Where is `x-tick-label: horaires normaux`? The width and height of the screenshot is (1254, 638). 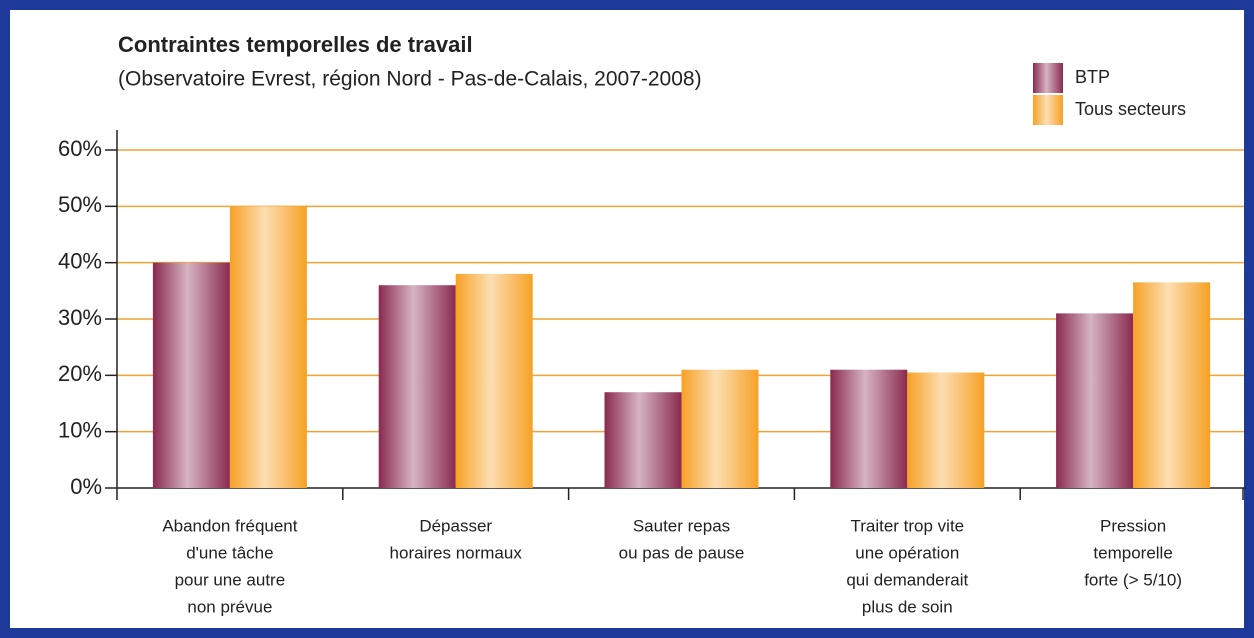 x-tick-label: horaires normaux is located at coordinates (456, 552).